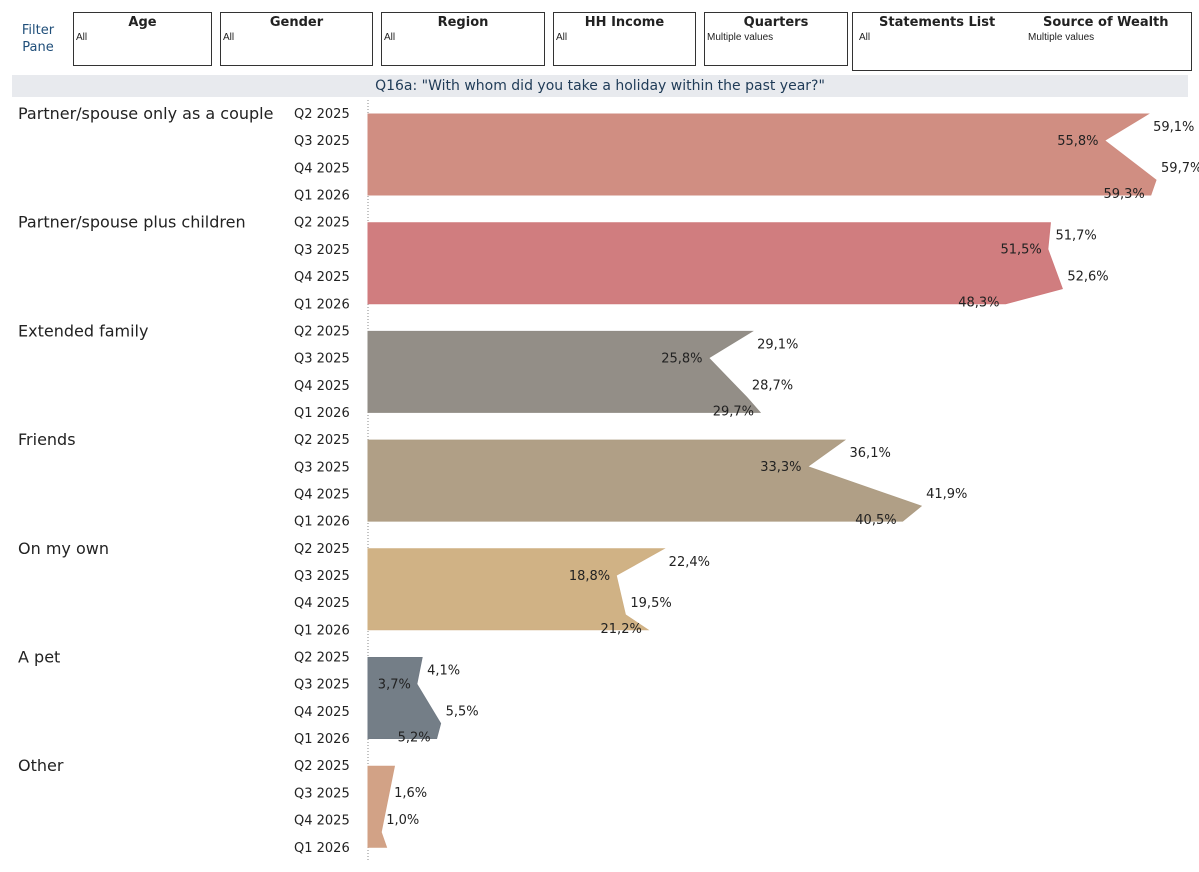  What do you see at coordinates (1061, 37) in the screenshot?
I see `source-of-wealth-filter-value: Multiple values` at bounding box center [1061, 37].